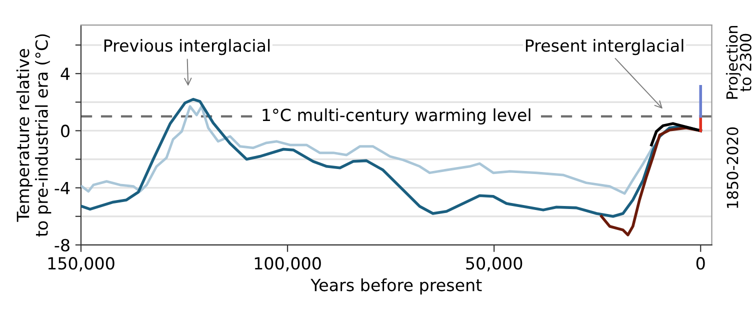 The width and height of the screenshot is (754, 321). I want to click on y-tick-label: 0, so click(65, 131).